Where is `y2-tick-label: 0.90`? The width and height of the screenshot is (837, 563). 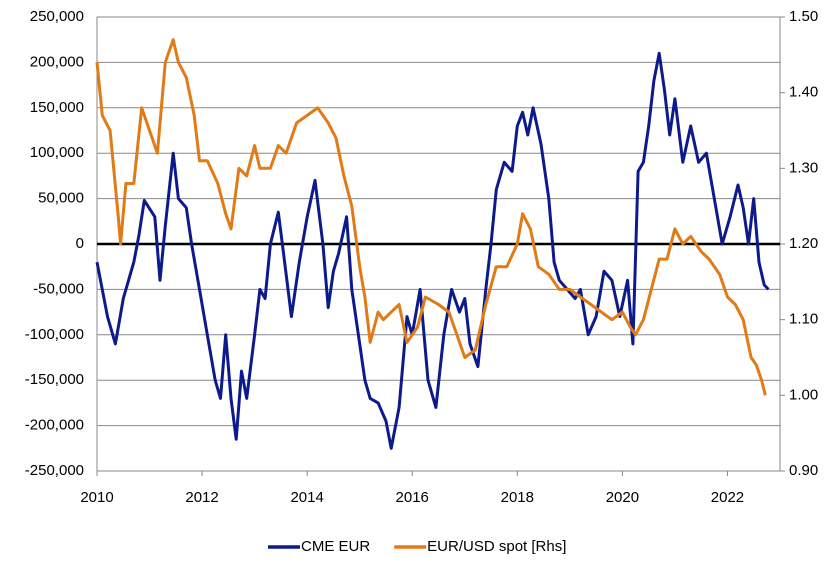 y2-tick-label: 0.90 is located at coordinates (803, 470).